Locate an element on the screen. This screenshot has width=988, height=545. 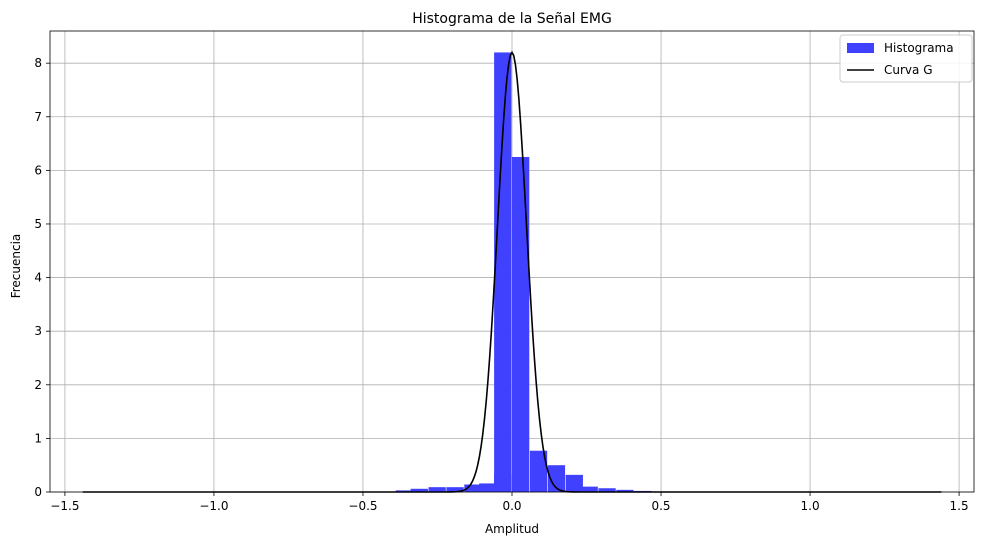
legend-swatch-histograma is located at coordinates (860, 48).